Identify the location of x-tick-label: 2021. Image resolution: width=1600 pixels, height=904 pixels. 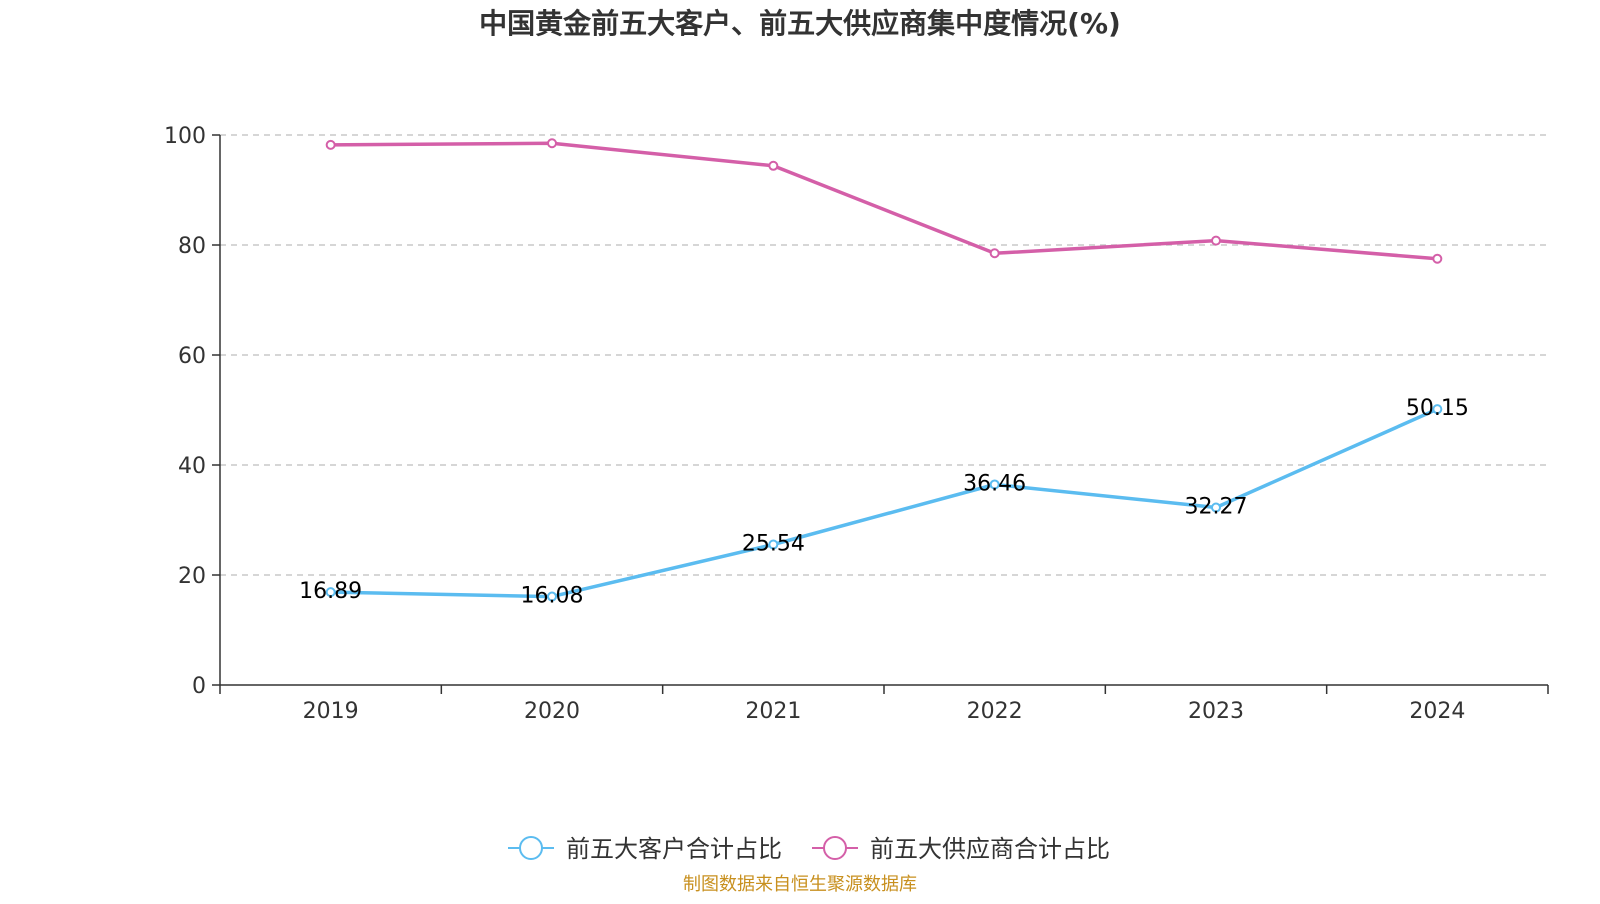
(773, 711).